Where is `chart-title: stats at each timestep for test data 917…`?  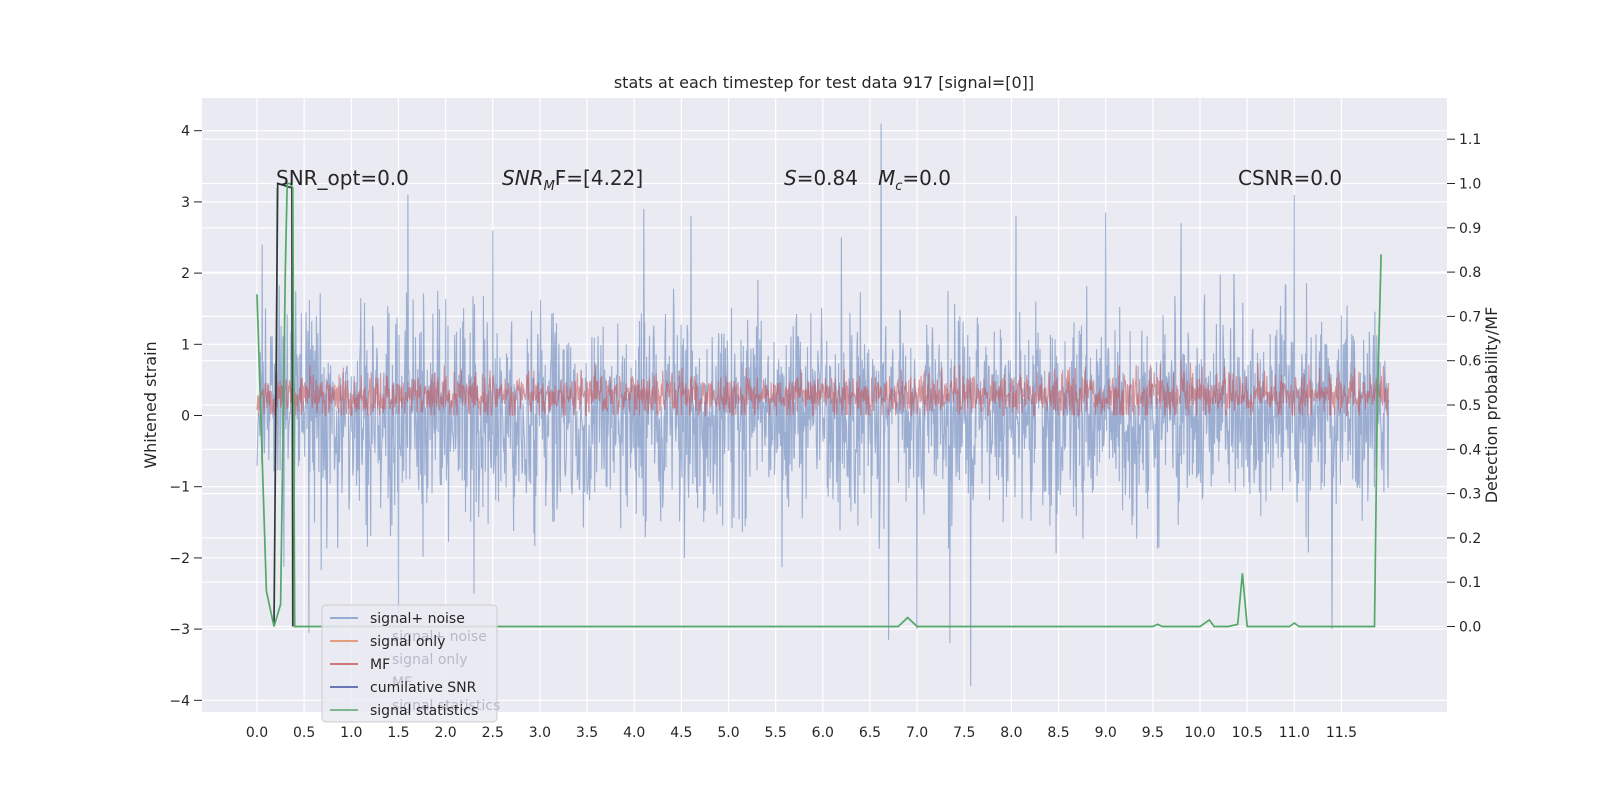 chart-title: stats at each timestep for test data 917… is located at coordinates (824, 82).